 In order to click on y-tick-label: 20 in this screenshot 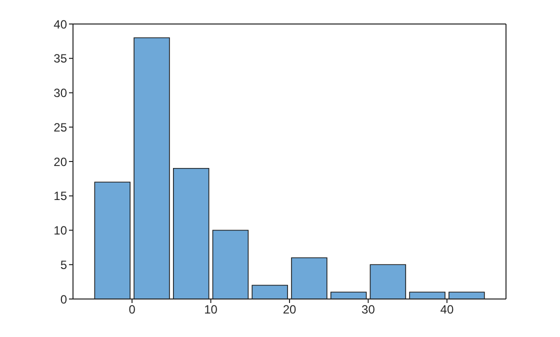, I will do `click(61, 161)`.